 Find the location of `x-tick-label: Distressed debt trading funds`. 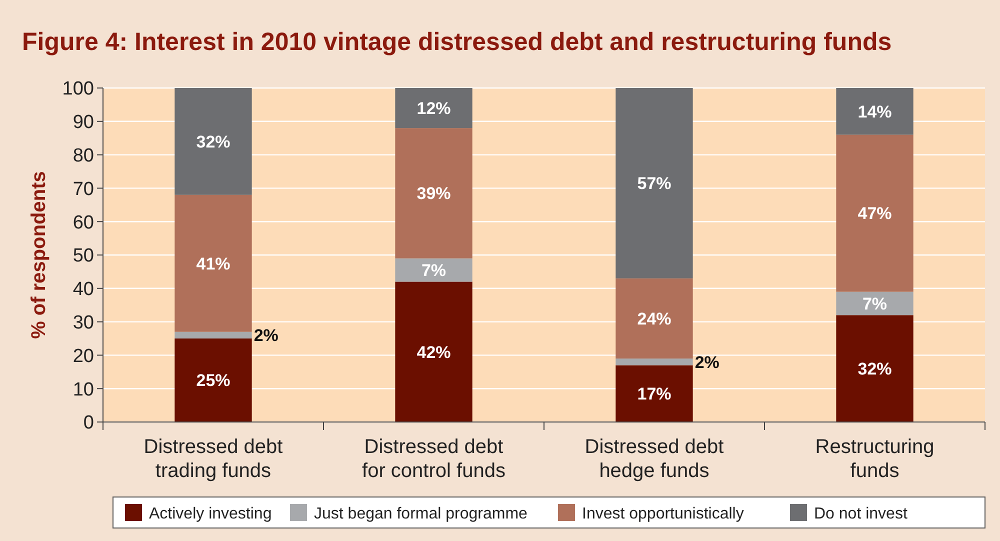

x-tick-label: Distressed debt trading funds is located at coordinates (214, 459).